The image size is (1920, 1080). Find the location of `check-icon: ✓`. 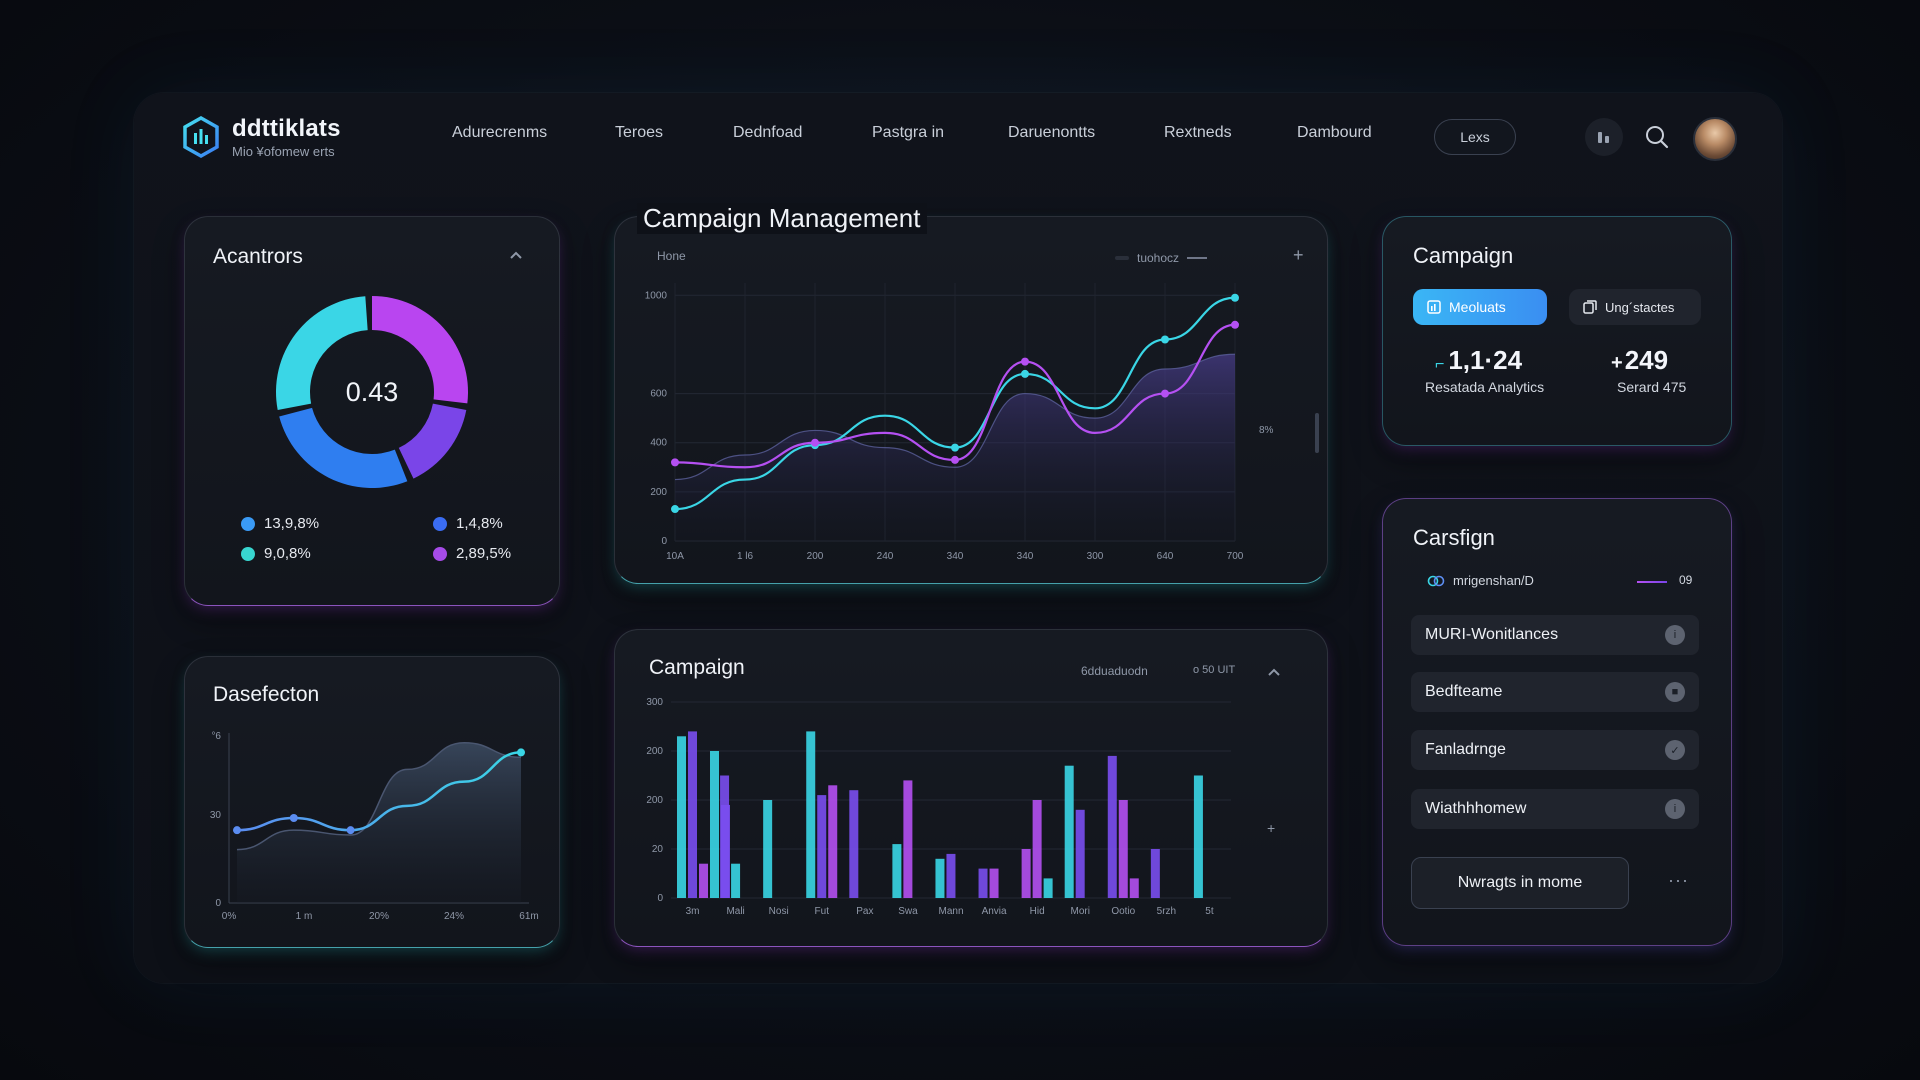

check-icon: ✓ is located at coordinates (1675, 750).